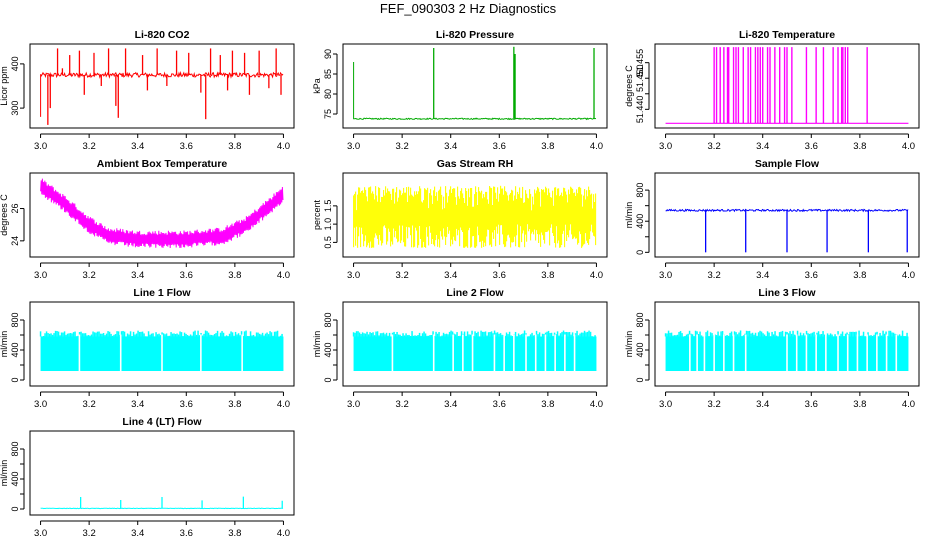  What do you see at coordinates (640, 110) in the screenshot?
I see `y-tick-label: 51.440` at bounding box center [640, 110].